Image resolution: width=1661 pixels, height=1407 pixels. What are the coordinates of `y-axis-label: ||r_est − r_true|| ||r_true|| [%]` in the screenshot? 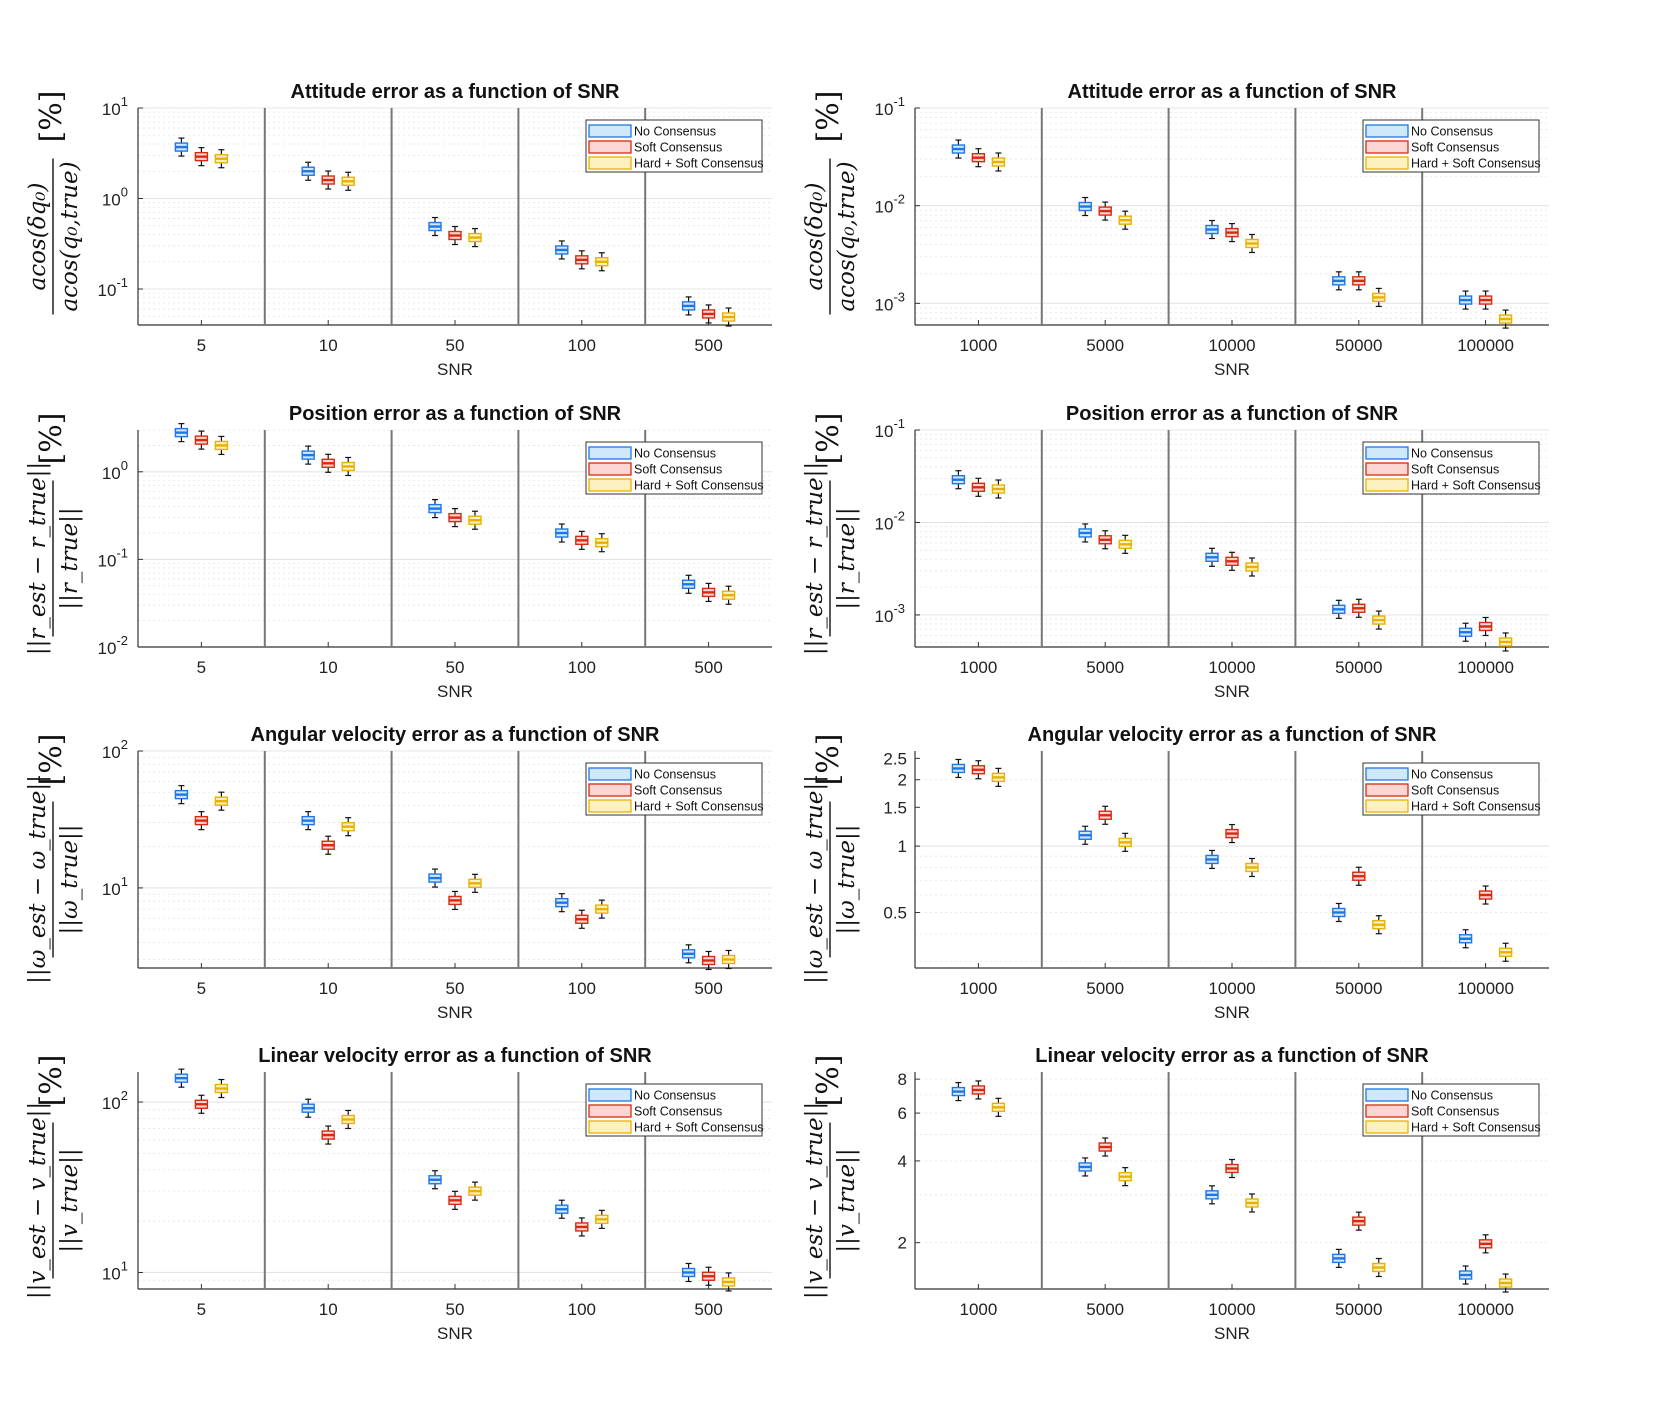 It's located at (831, 534).